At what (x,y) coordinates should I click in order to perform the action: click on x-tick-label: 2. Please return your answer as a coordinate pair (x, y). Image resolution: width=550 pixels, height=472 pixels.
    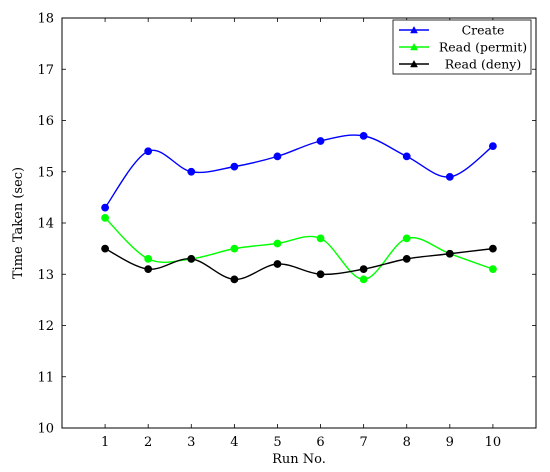
    Looking at the image, I should click on (148, 442).